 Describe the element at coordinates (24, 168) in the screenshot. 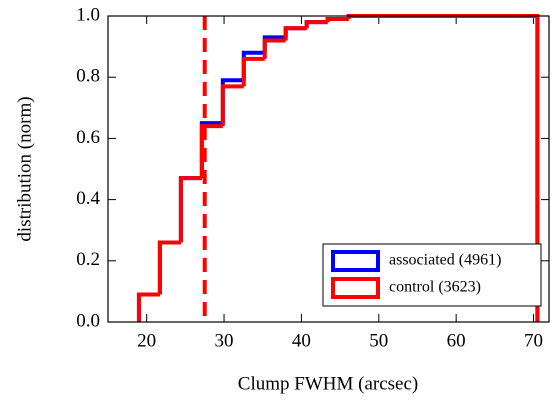

I see `y-axis-label: distribution (norm)` at that location.